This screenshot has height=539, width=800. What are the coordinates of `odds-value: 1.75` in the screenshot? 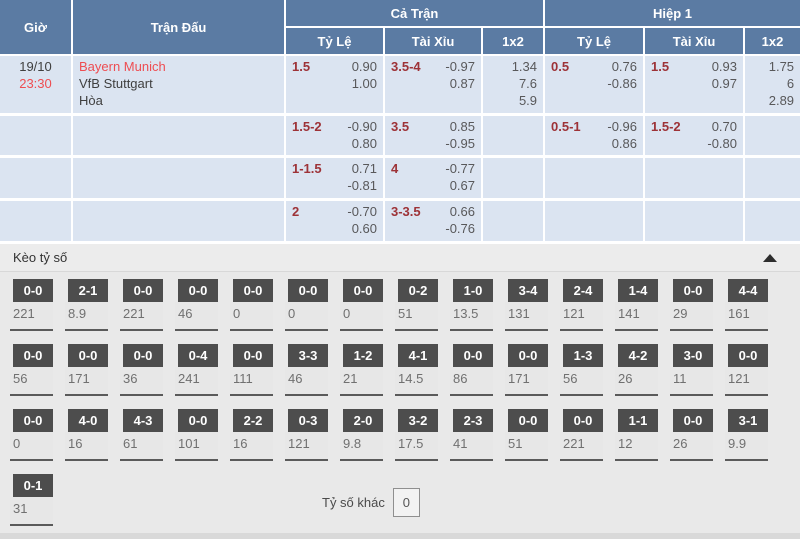 It's located at (781, 66).